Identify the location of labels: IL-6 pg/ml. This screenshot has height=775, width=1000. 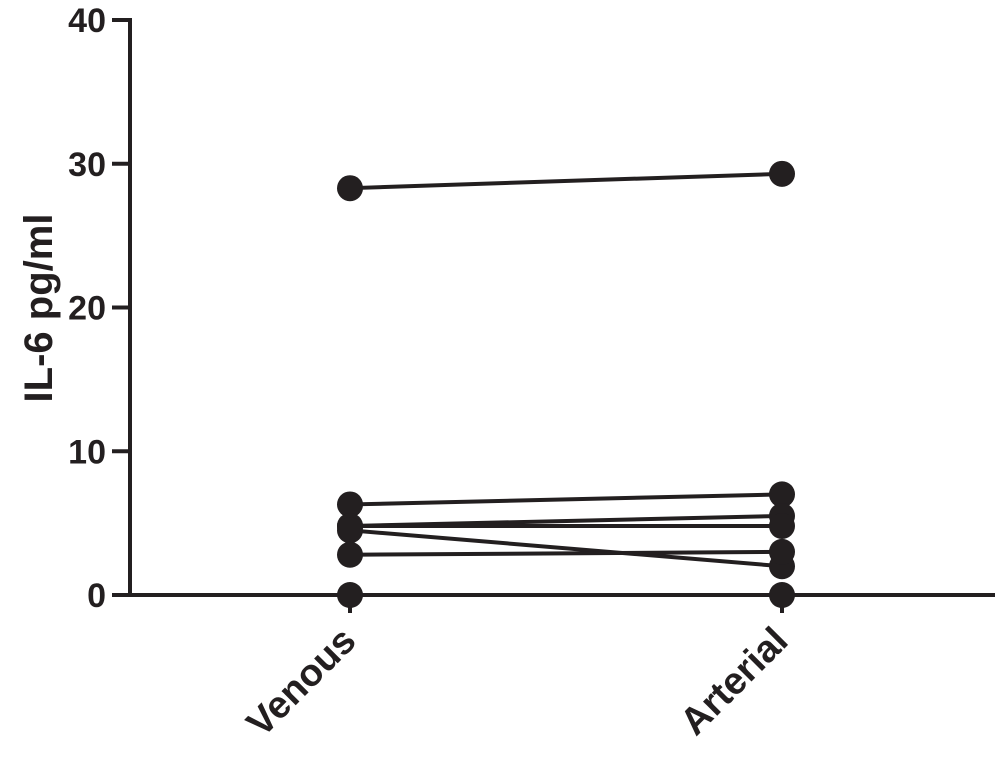
(39, 308).